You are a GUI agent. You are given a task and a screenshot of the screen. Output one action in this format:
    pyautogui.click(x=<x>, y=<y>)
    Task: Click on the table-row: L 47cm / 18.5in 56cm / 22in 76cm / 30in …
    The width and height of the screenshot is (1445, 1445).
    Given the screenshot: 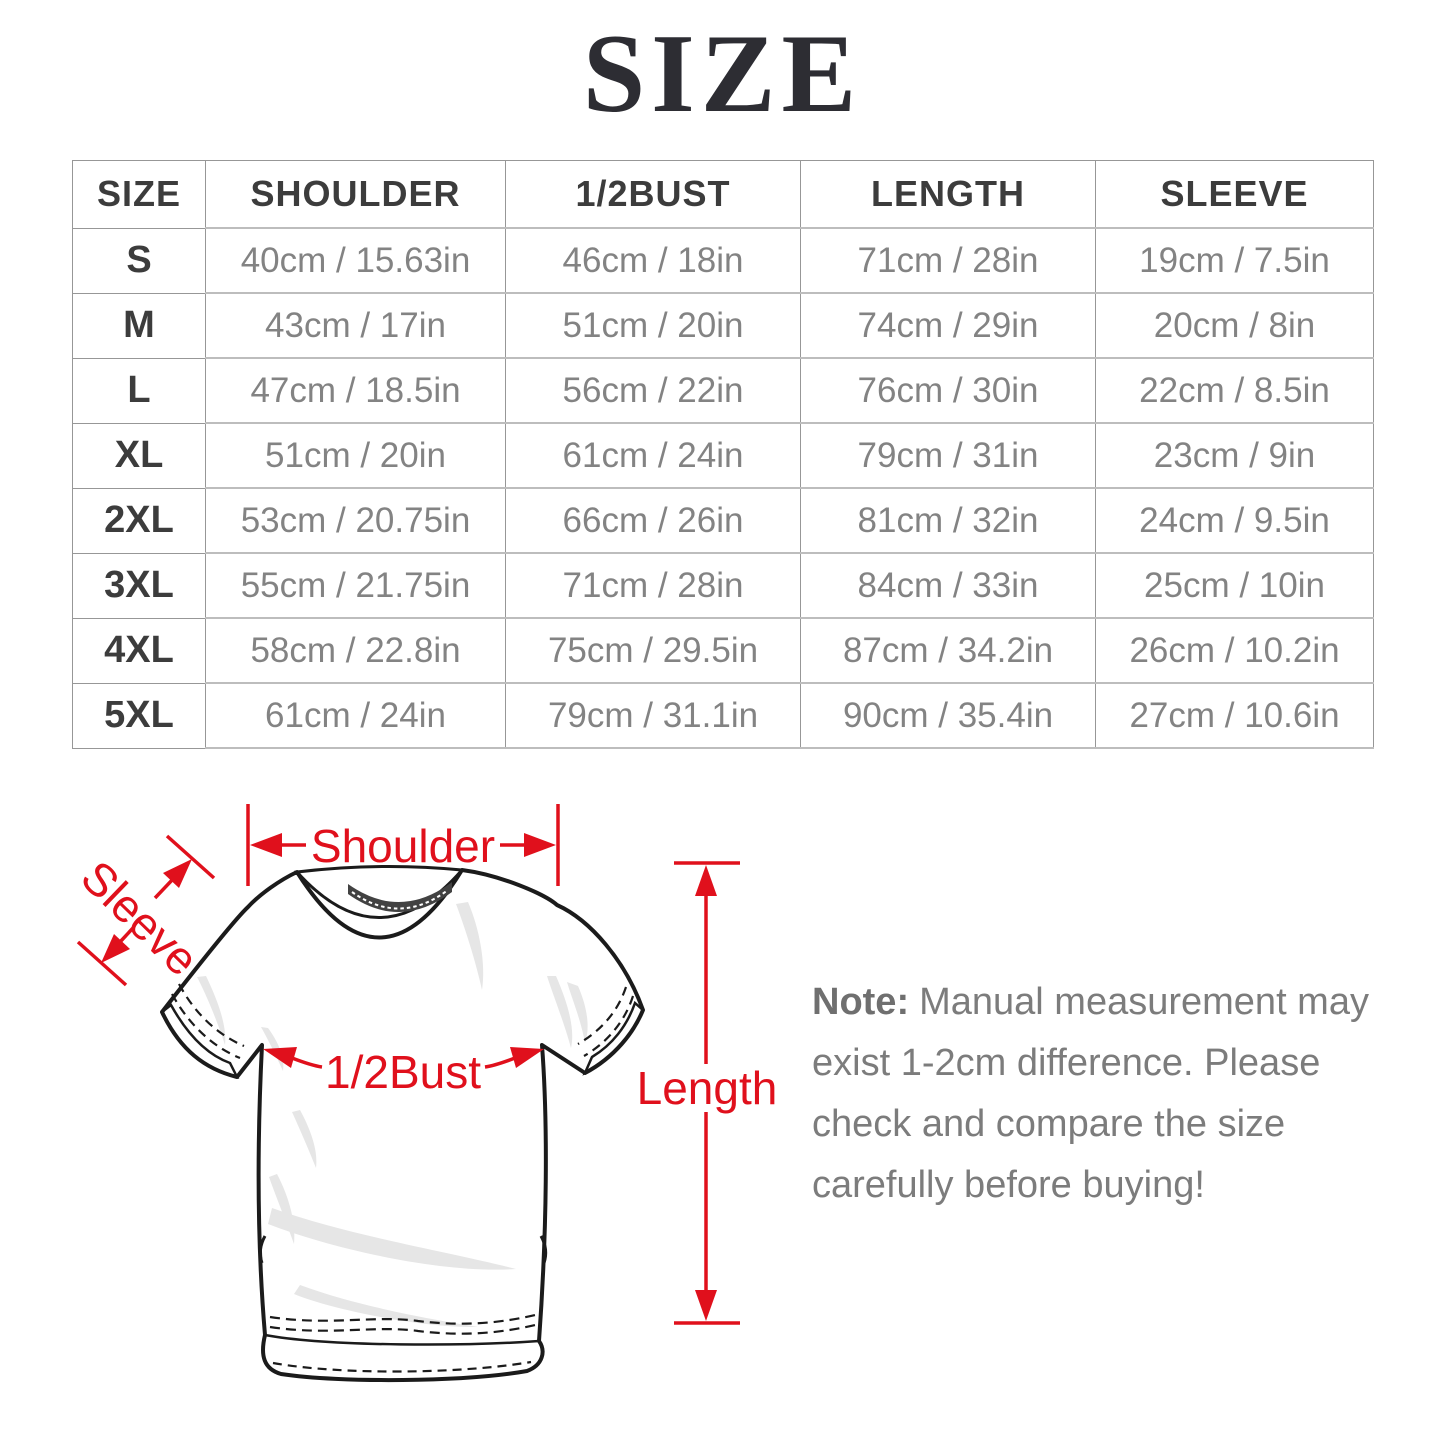 What is the action you would take?
    pyautogui.click(x=723, y=390)
    